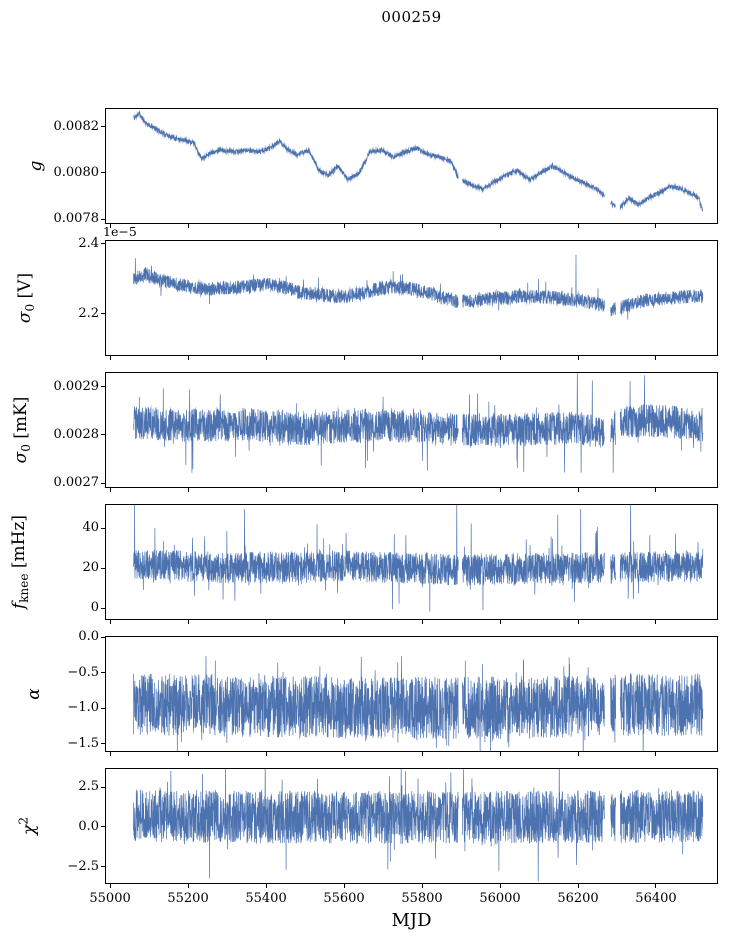 The height and width of the screenshot is (944, 732). I want to click on x-tick-label: 55400, so click(266, 898).